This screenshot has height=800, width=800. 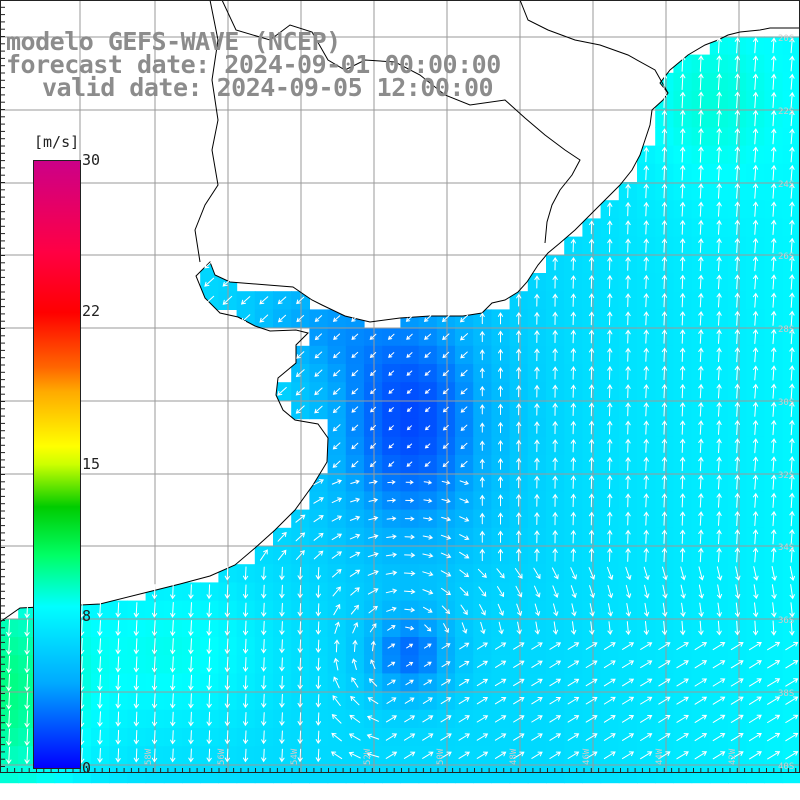 What do you see at coordinates (253, 64) in the screenshot?
I see `title-forecast-date: forecast date: 2024-09-01 00:00:00` at bounding box center [253, 64].